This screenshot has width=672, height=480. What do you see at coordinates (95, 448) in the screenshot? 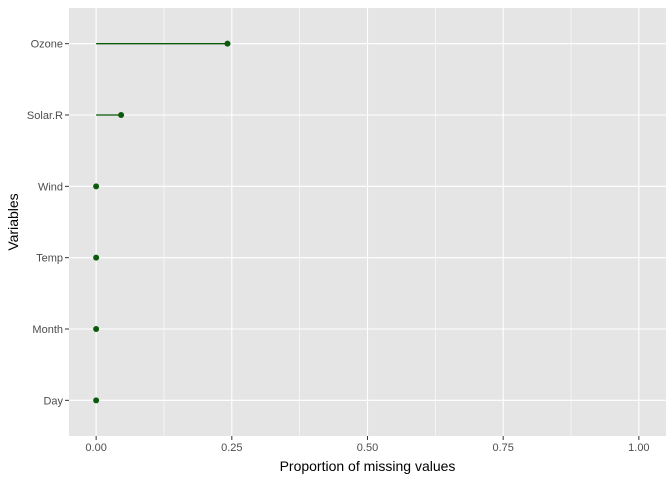
I see `x-tick-label: 0.00` at bounding box center [95, 448].